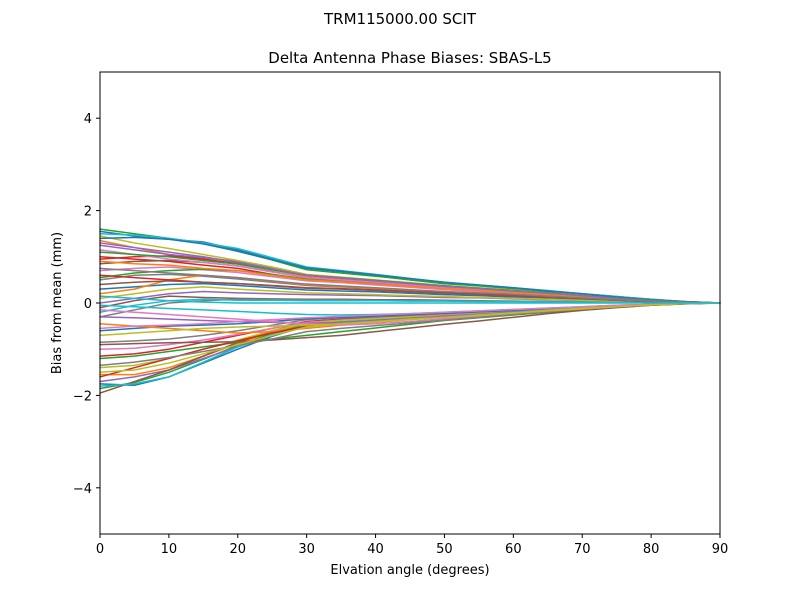 The height and width of the screenshot is (604, 800). Describe the element at coordinates (82, 396) in the screenshot. I see `y-tick-label: −2` at that location.